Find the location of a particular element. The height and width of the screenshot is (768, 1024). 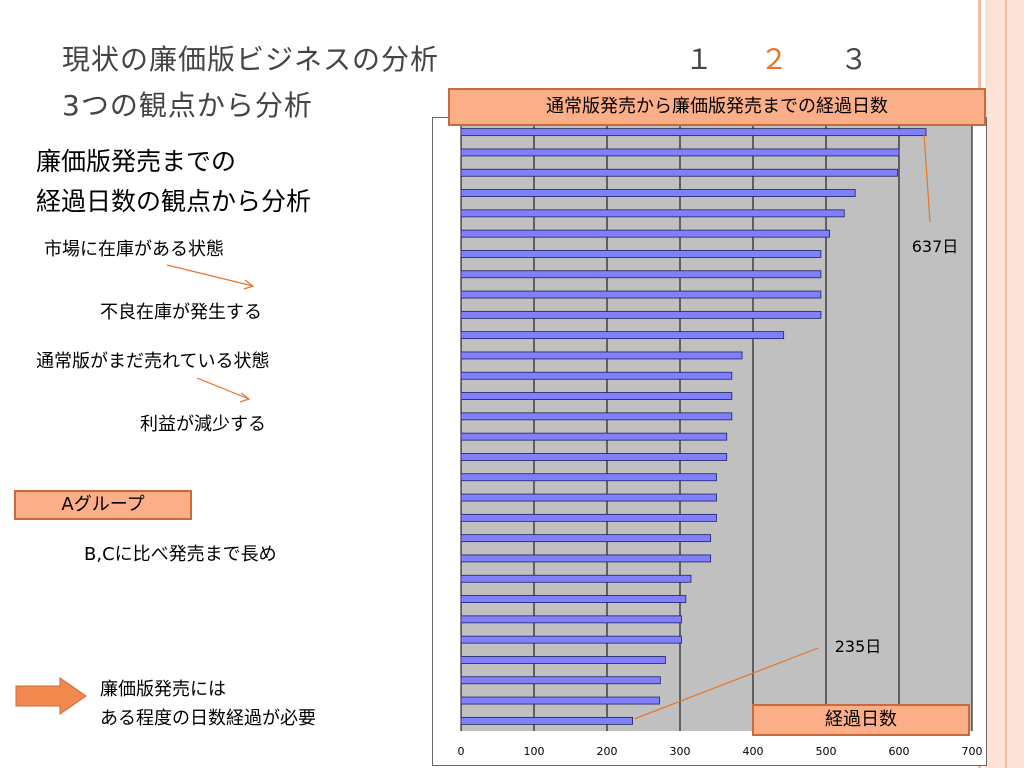

group-note: B,Cに比べ発売まで長め is located at coordinates (180, 554).